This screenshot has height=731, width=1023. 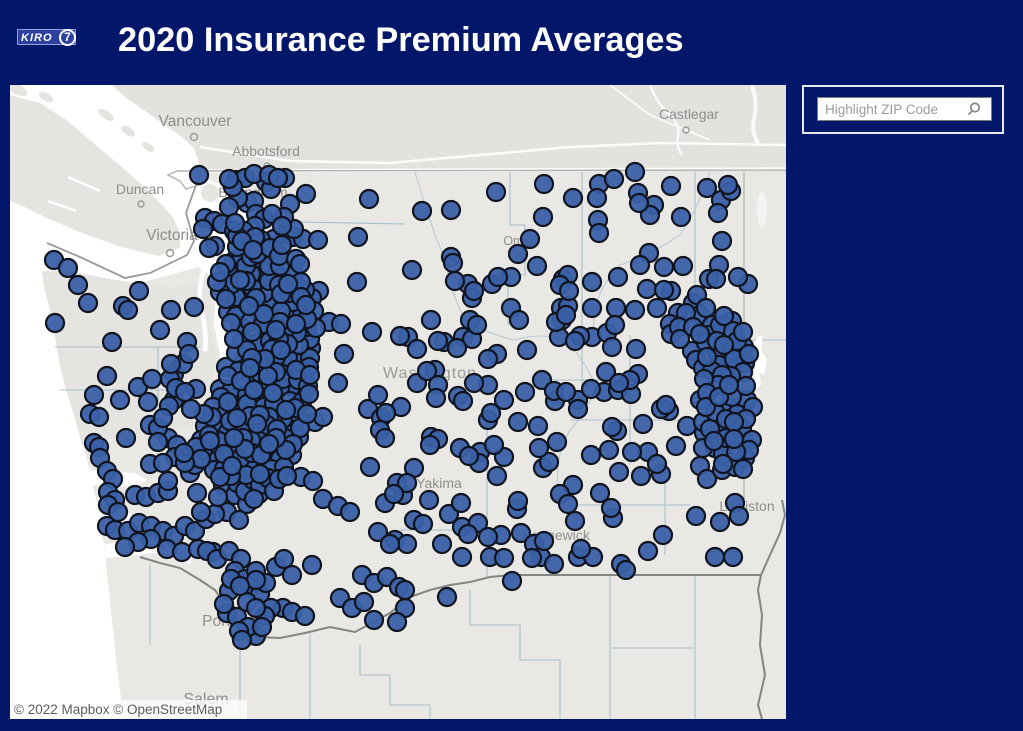 What do you see at coordinates (118, 709) in the screenshot?
I see `svg-text: © 2022 Mapbox © OpenStreetMap` at bounding box center [118, 709].